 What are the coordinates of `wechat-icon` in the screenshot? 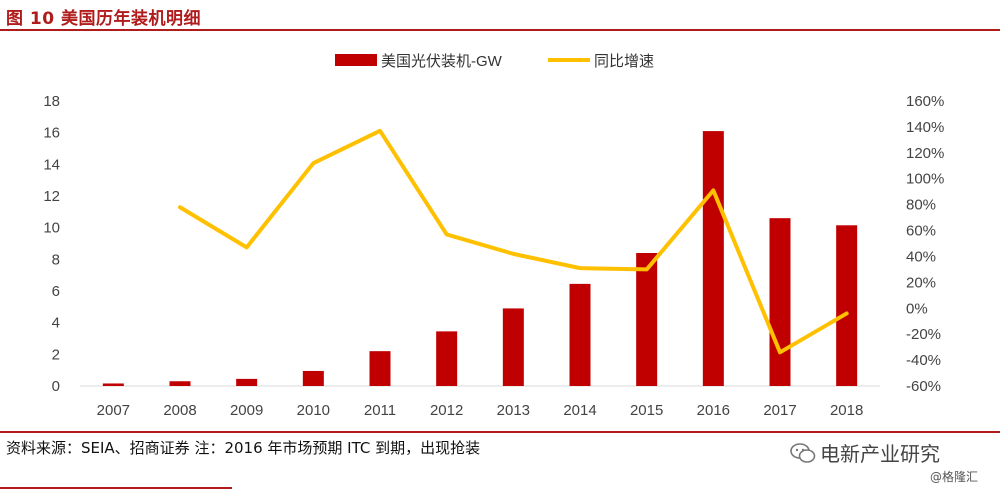 It's located at (803, 453).